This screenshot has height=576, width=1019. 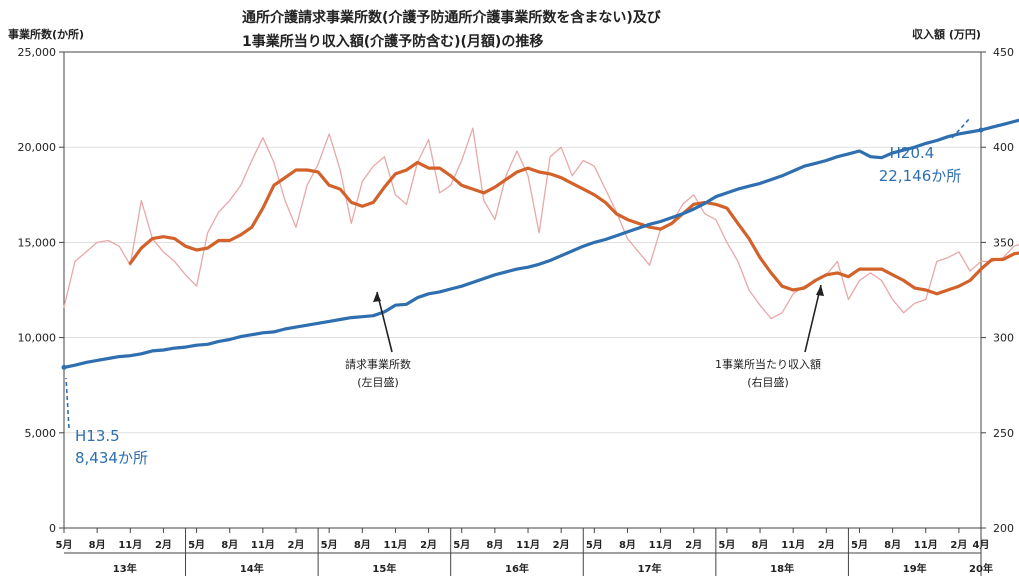 I want to click on right-series-label-pointer, so click(x=813, y=318).